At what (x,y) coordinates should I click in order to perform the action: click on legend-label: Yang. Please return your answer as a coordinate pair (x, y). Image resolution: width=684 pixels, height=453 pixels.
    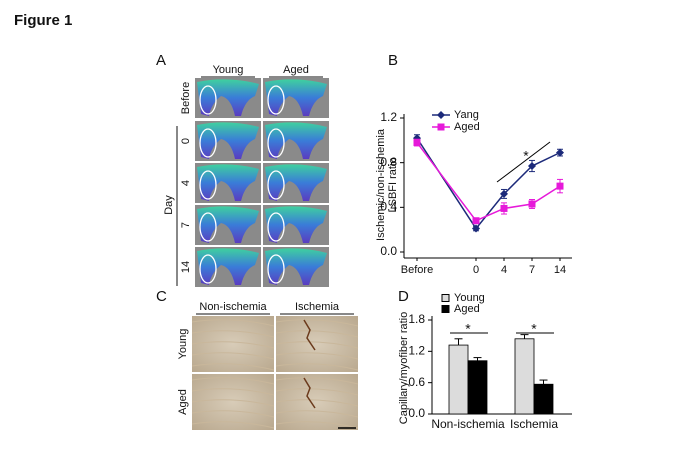
    Looking at the image, I should click on (466, 115).